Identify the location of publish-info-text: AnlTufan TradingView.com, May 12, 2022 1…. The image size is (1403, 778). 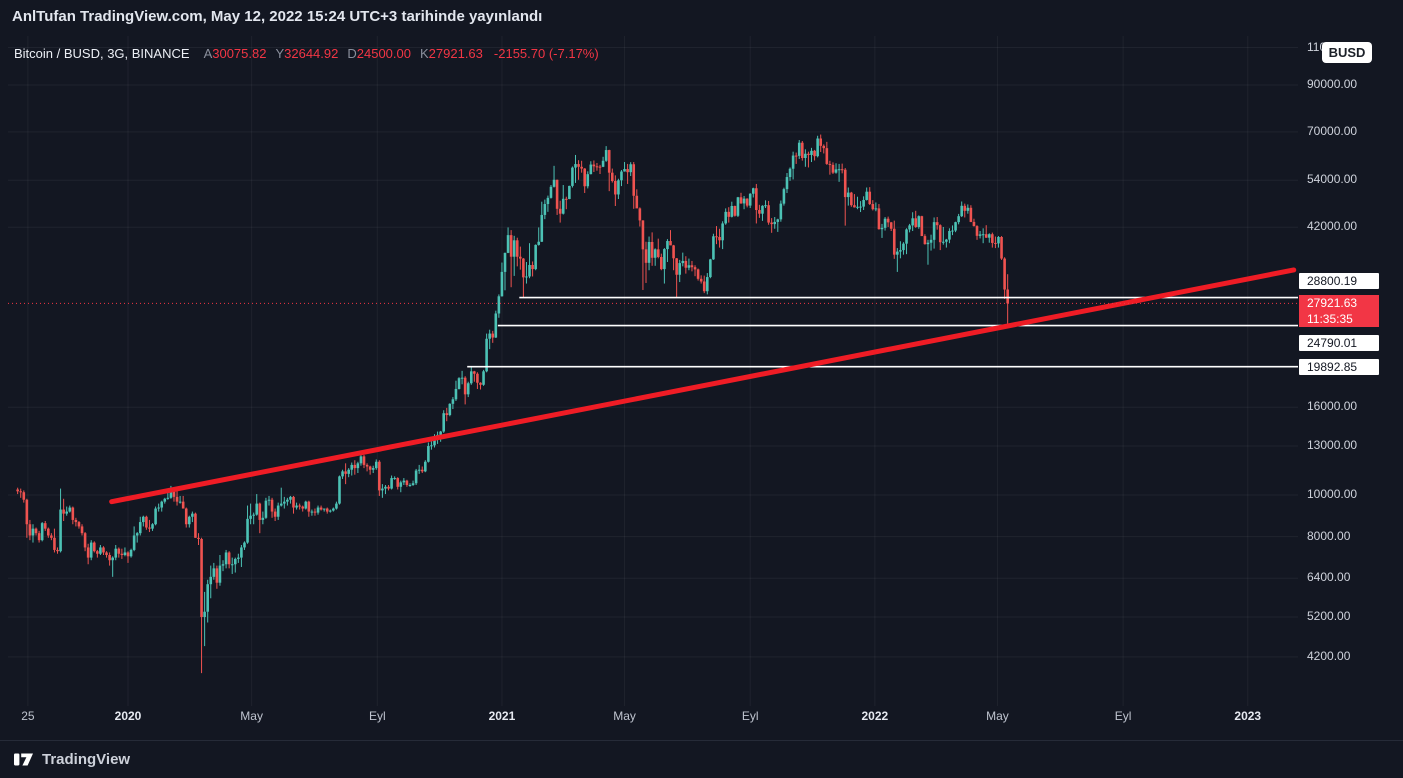
(277, 16).